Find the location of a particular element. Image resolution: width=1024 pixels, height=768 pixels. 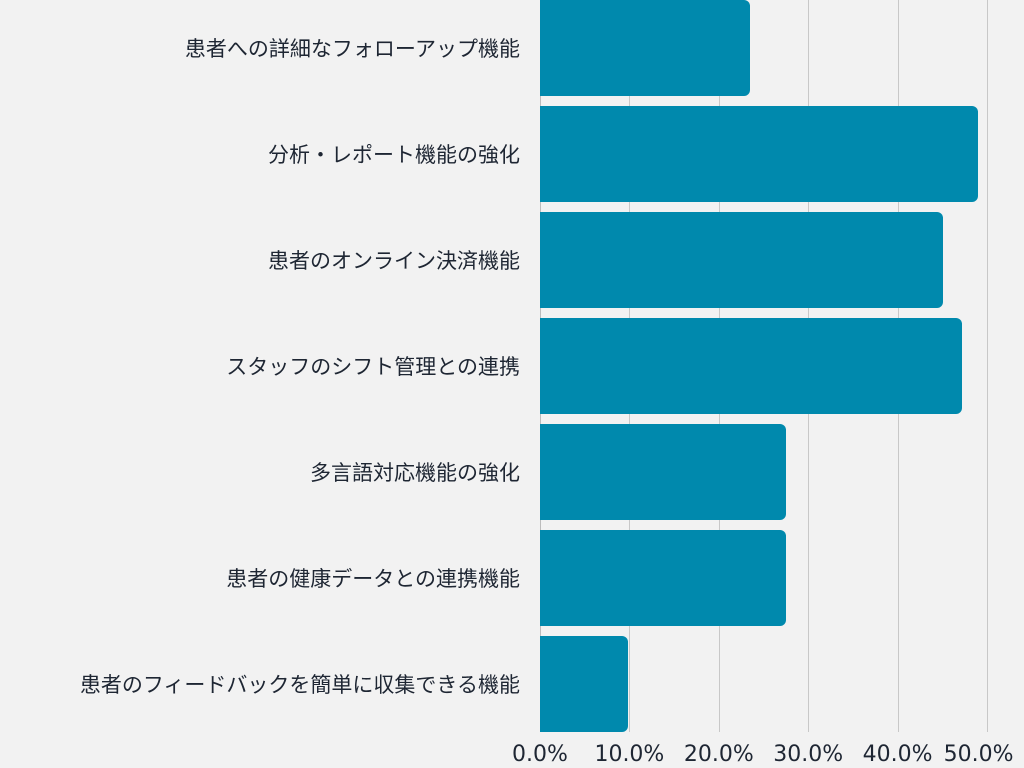

x-tick-label: 50.0% is located at coordinates (978, 754).